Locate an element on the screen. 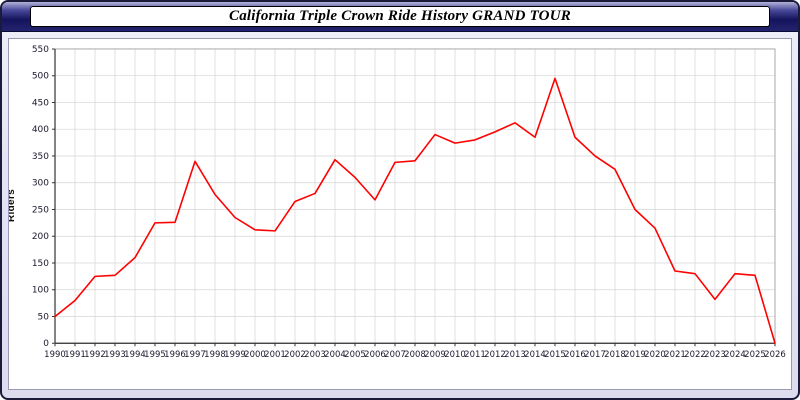  y-tick-label: 450 is located at coordinates (40, 103).